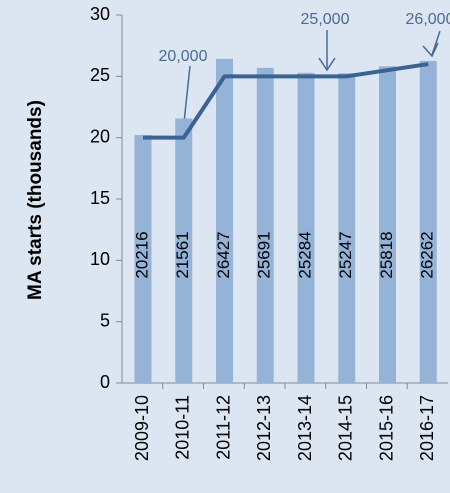  What do you see at coordinates (142, 428) in the screenshot?
I see `x-tick-label: 2009-10` at bounding box center [142, 428].